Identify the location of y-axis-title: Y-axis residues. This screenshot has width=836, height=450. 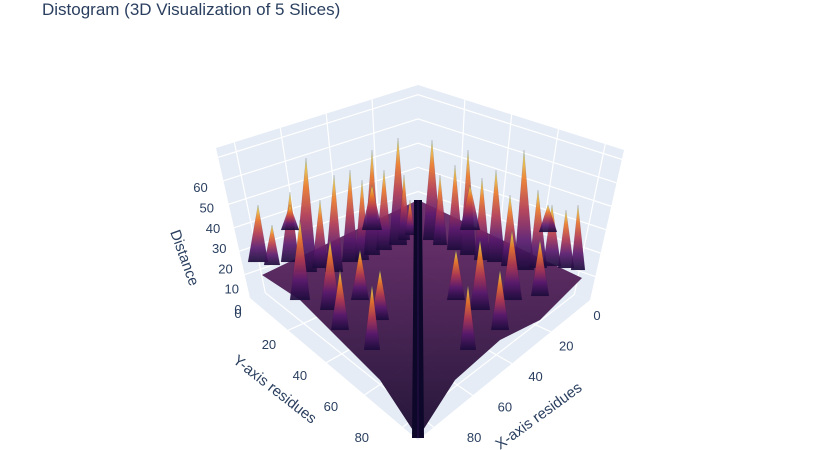
(275, 390).